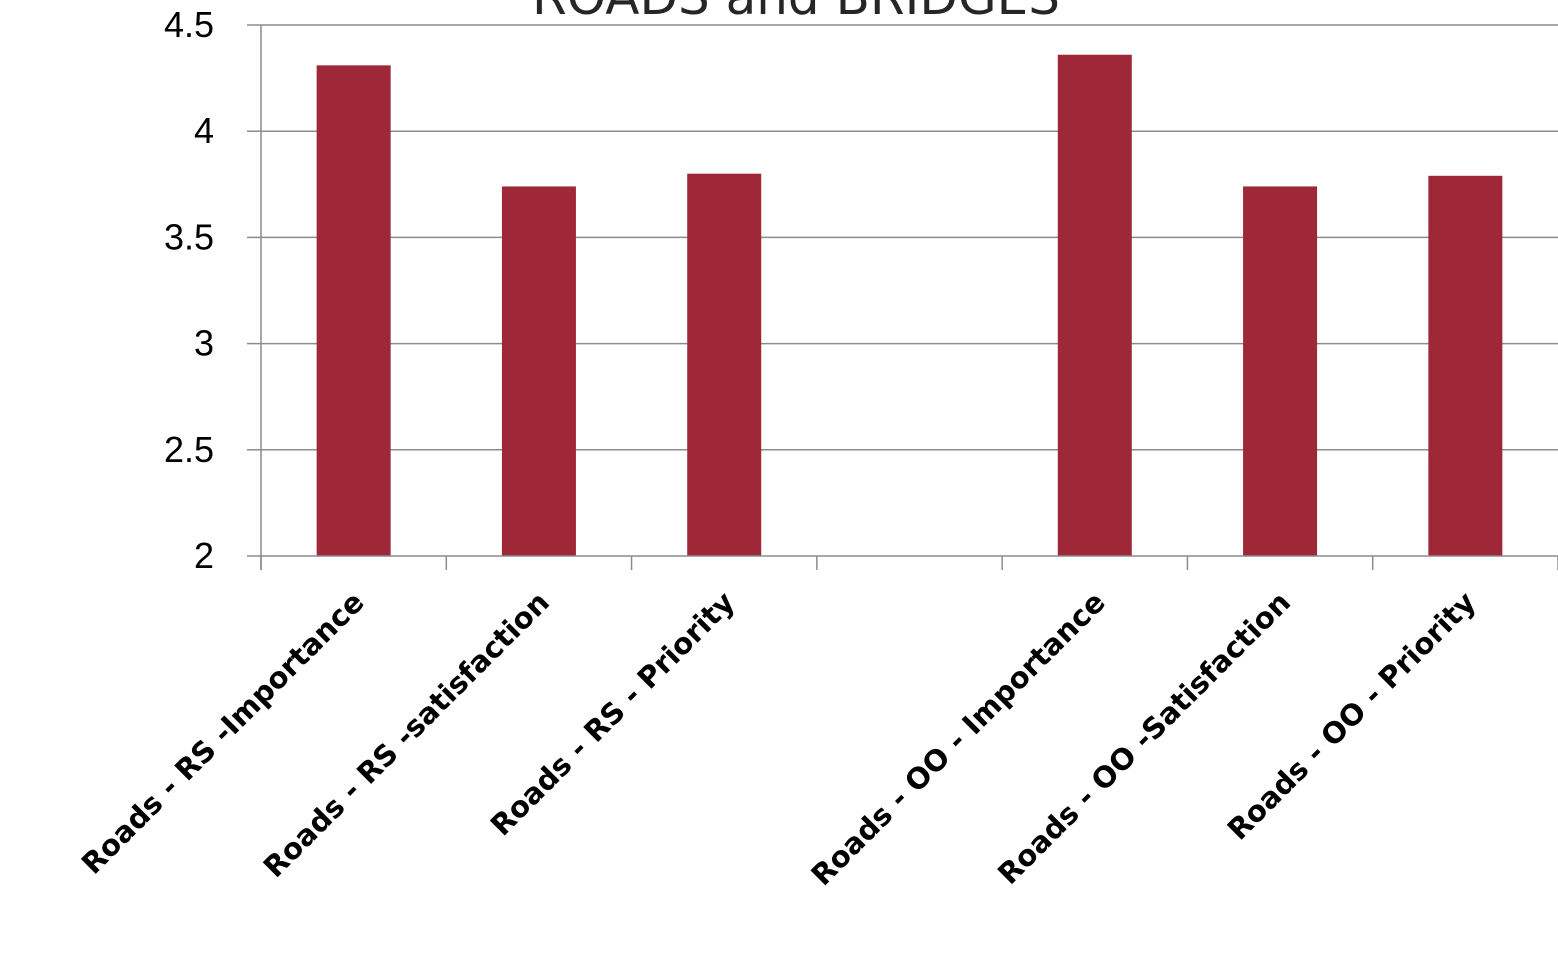 Image resolution: width=1558 pixels, height=966 pixels. What do you see at coordinates (796, 13) in the screenshot?
I see `chart-title: ROADS and BRIDGES` at bounding box center [796, 13].